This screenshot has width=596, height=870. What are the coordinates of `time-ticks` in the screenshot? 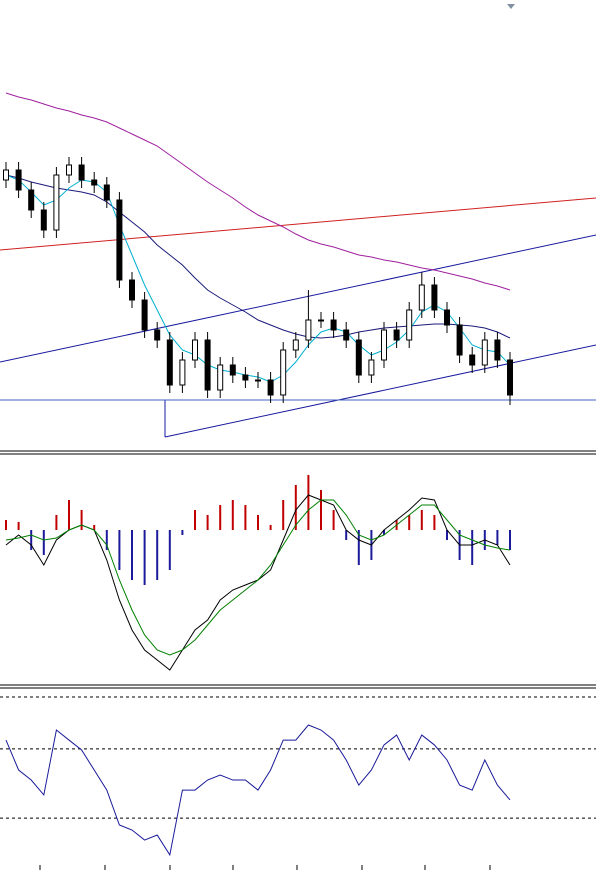 It's located at (265, 867).